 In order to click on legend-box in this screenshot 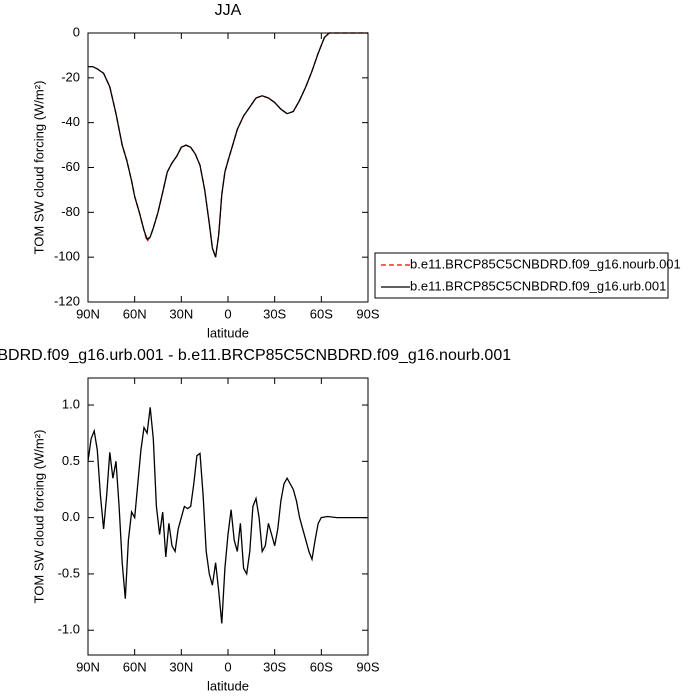, I will do `click(521, 275)`.